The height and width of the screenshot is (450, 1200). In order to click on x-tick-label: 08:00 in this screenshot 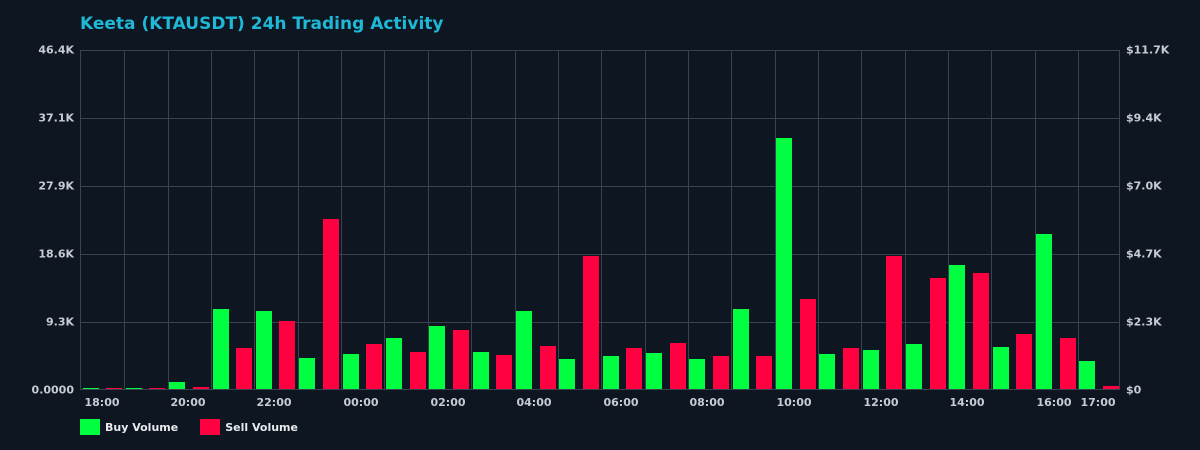, I will do `click(707, 402)`.